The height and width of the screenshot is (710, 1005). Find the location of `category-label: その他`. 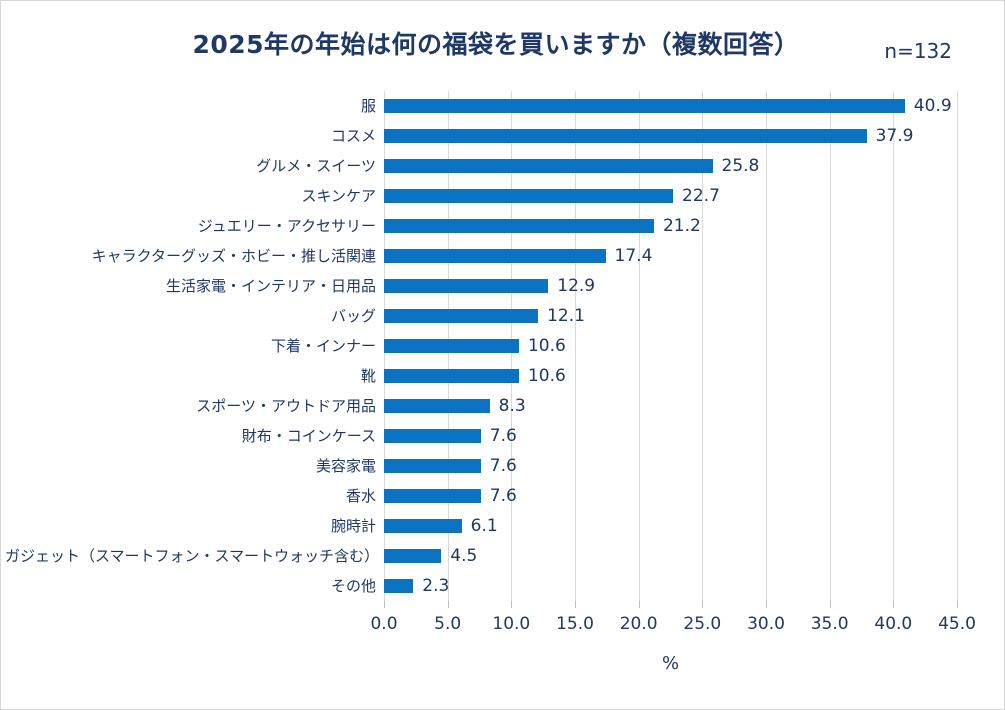

category-label: その他 is located at coordinates (353, 586).